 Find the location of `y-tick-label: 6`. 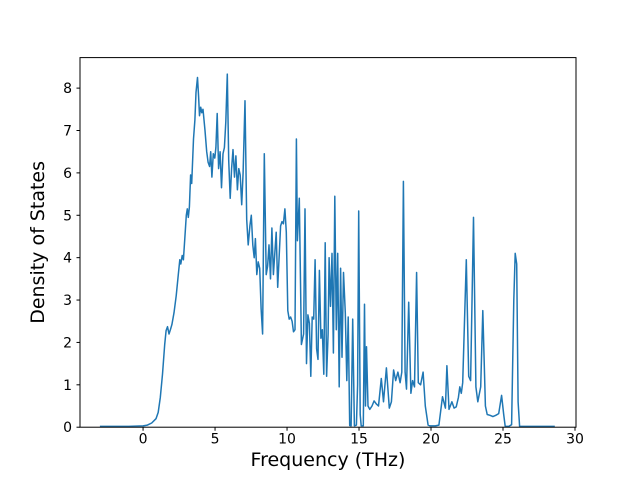

y-tick-label: 6 is located at coordinates (67, 174).